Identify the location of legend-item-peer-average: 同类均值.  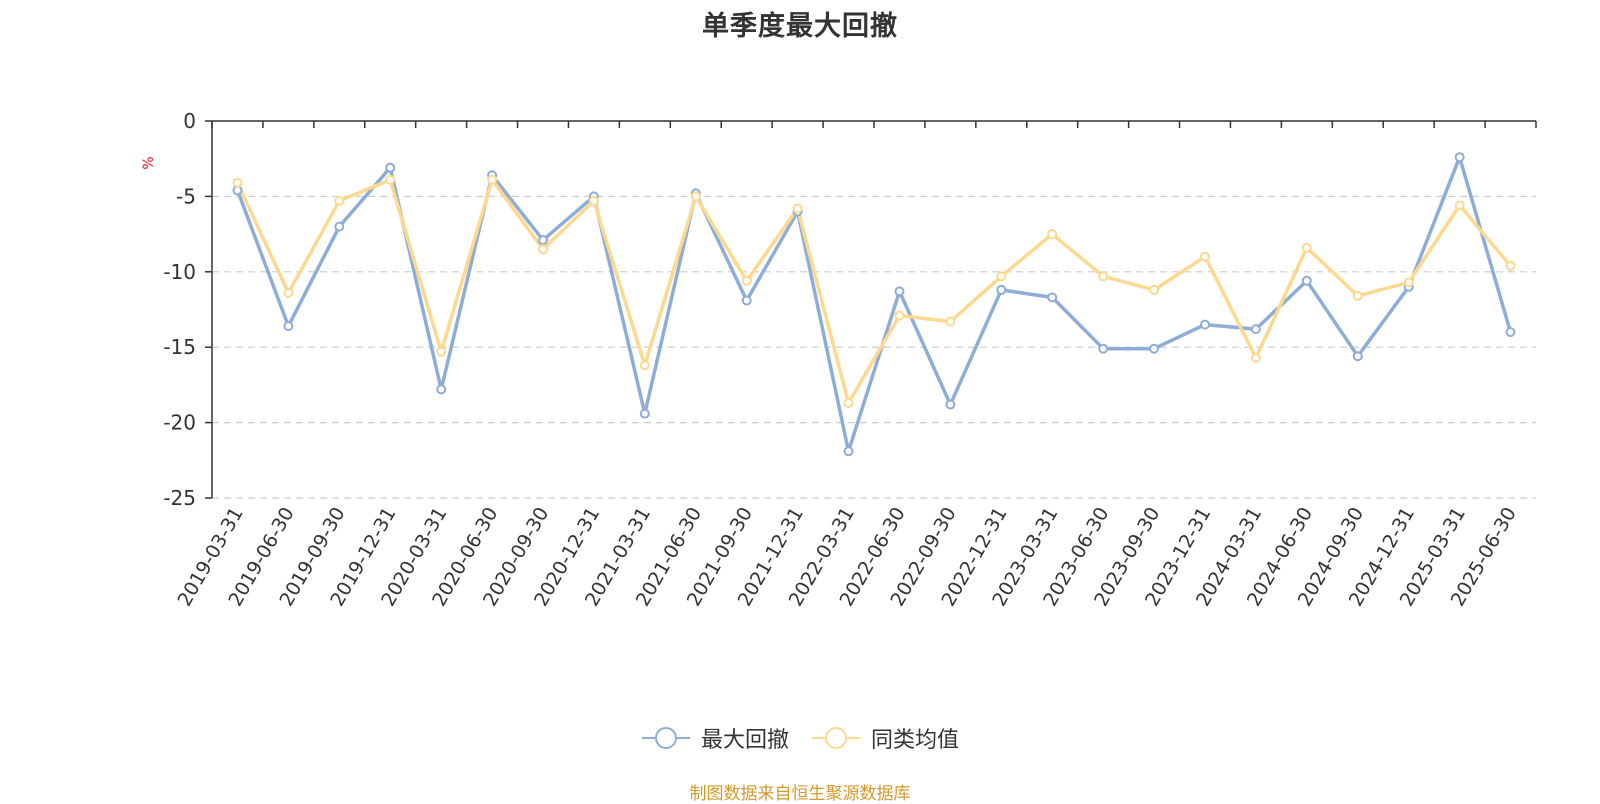
(885, 738).